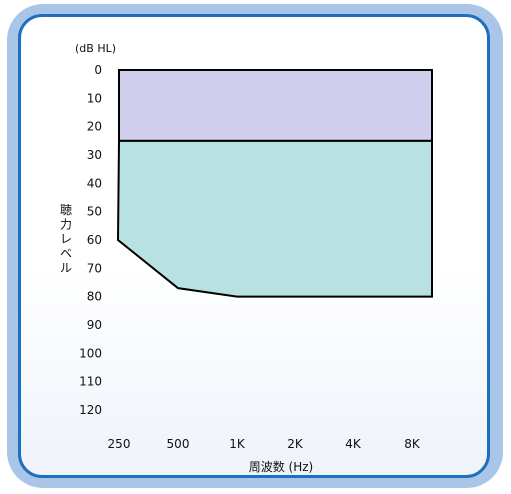 The height and width of the screenshot is (494, 511). What do you see at coordinates (281, 466) in the screenshot?
I see `x-axis-label: 周波数 (Hz)` at bounding box center [281, 466].